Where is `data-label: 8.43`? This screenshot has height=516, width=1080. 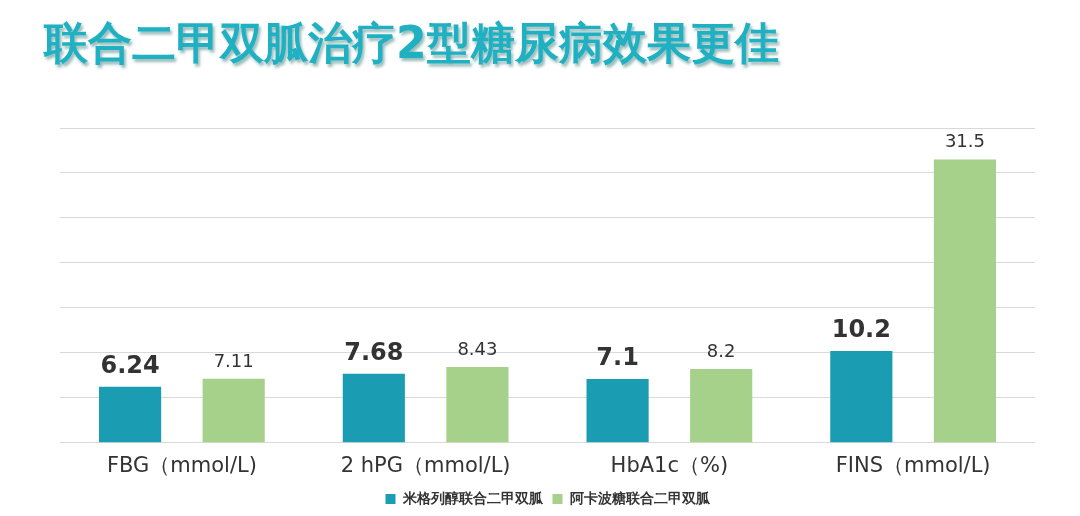 data-label: 8.43 is located at coordinates (477, 348).